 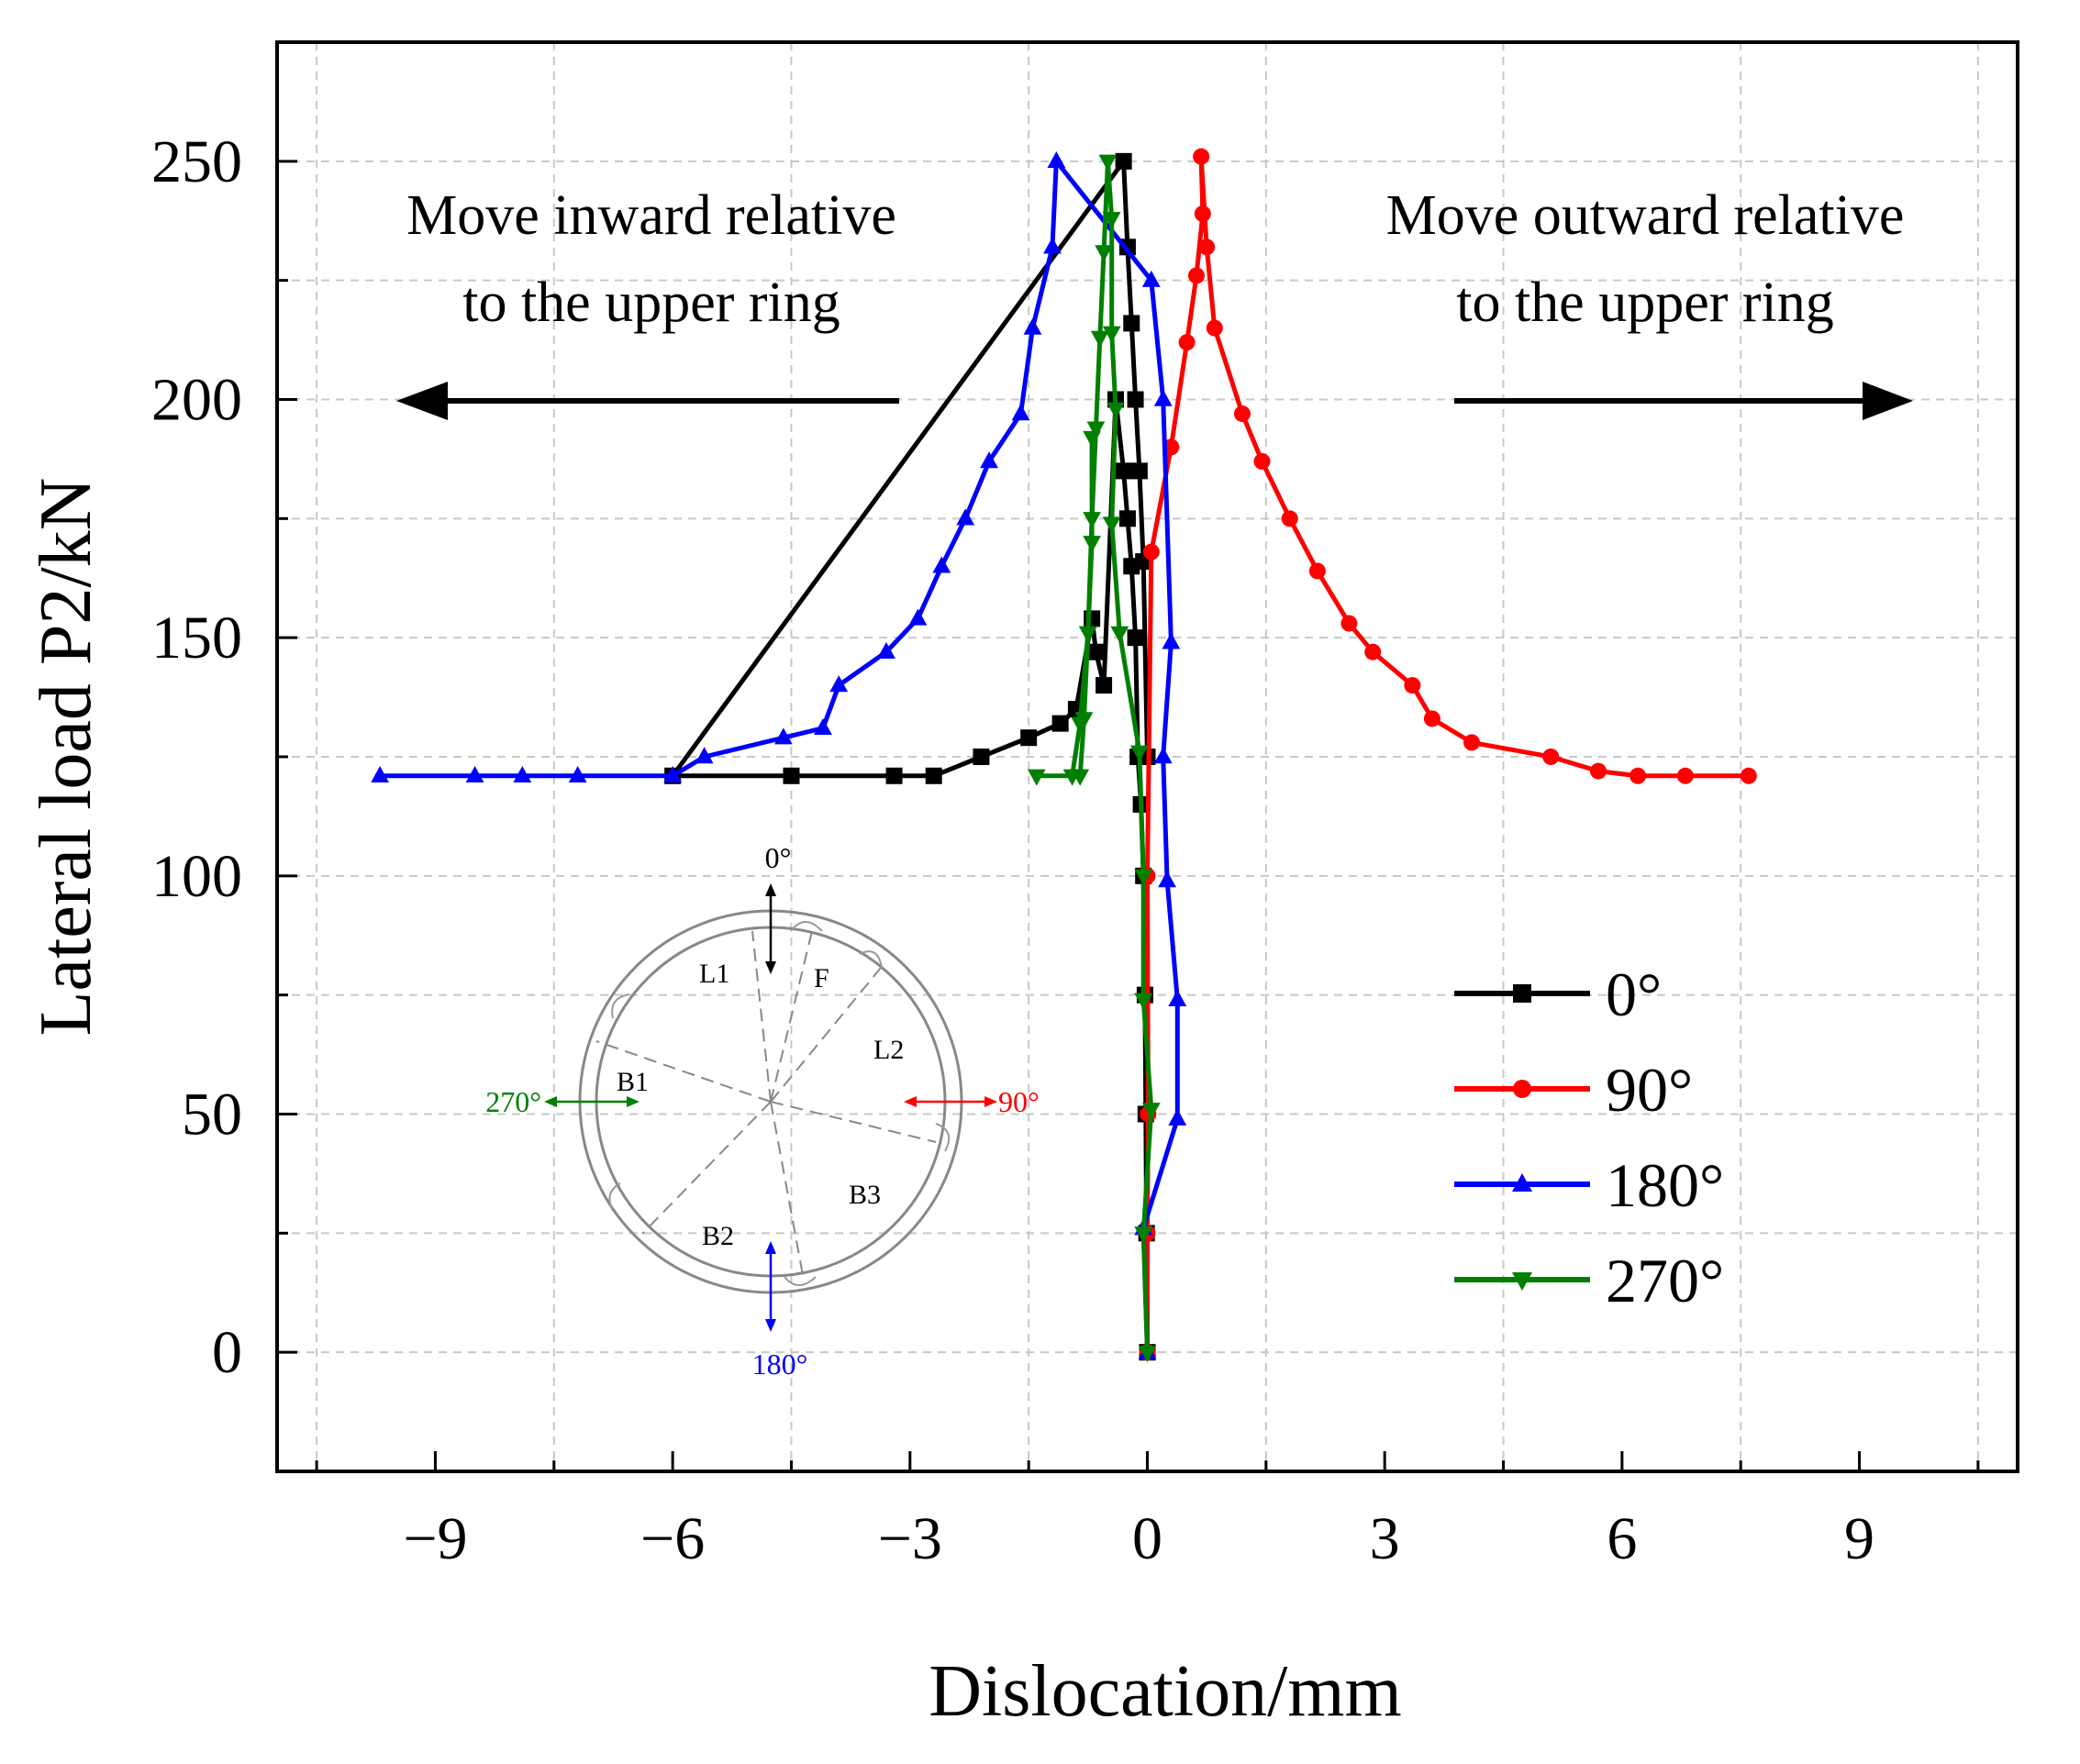 I want to click on inset-label-0: 0°, so click(x=778, y=857).